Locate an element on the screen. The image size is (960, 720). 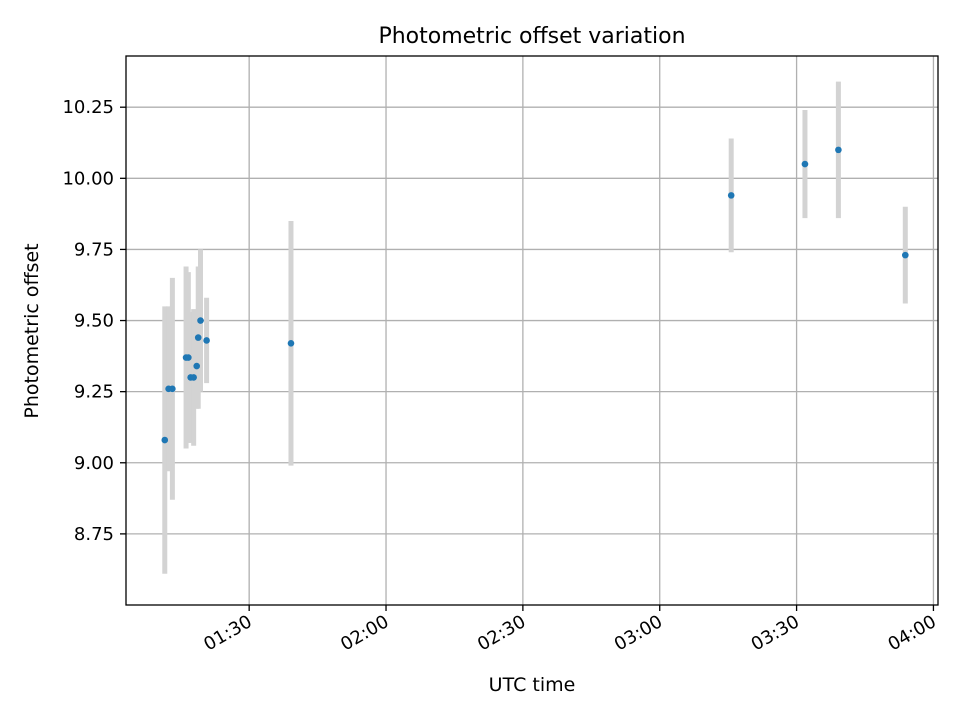
y-axis-ticks: 8.75 9.00 9.25 9.50 9.75 10.00 10.25 is located at coordinates (94, 321).